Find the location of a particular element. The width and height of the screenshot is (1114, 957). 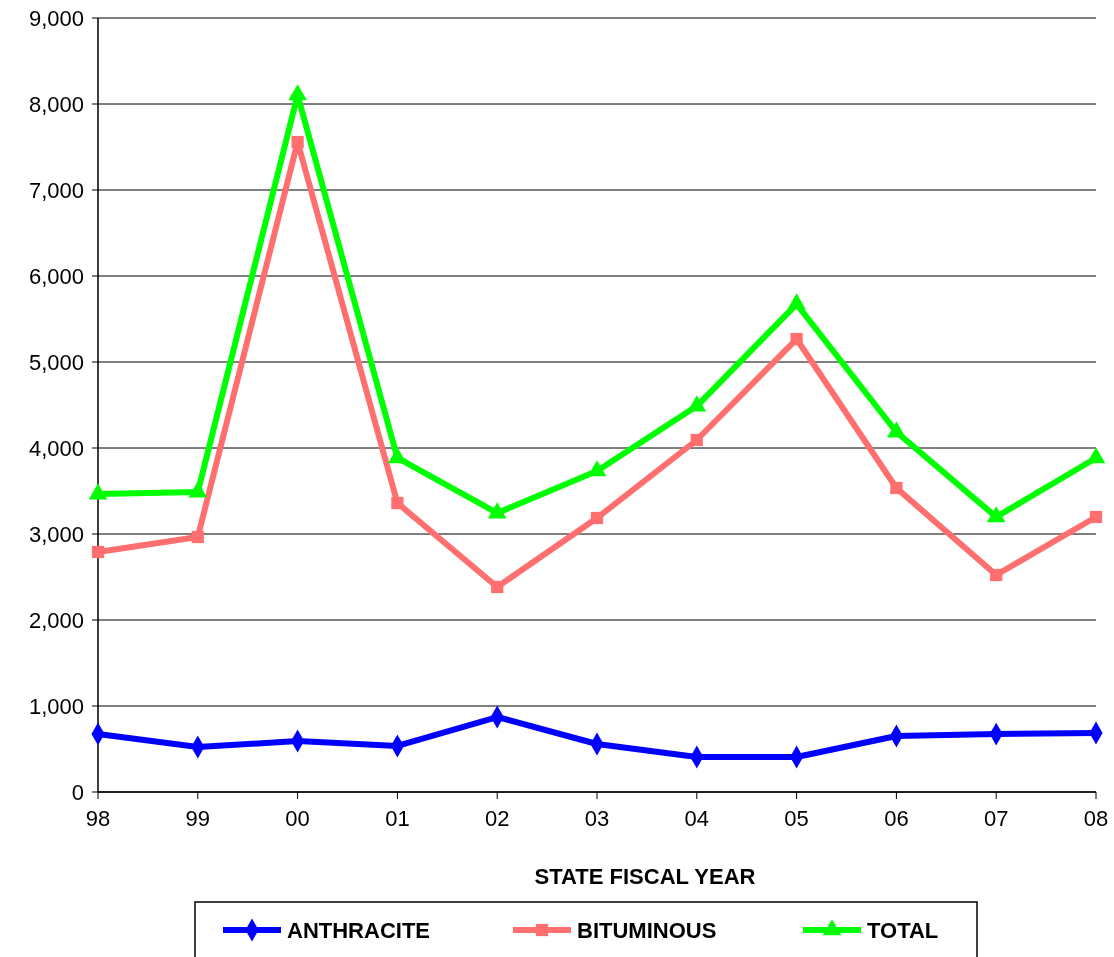

x-axis-title: STATE FISCAL YEAR is located at coordinates (645, 876).